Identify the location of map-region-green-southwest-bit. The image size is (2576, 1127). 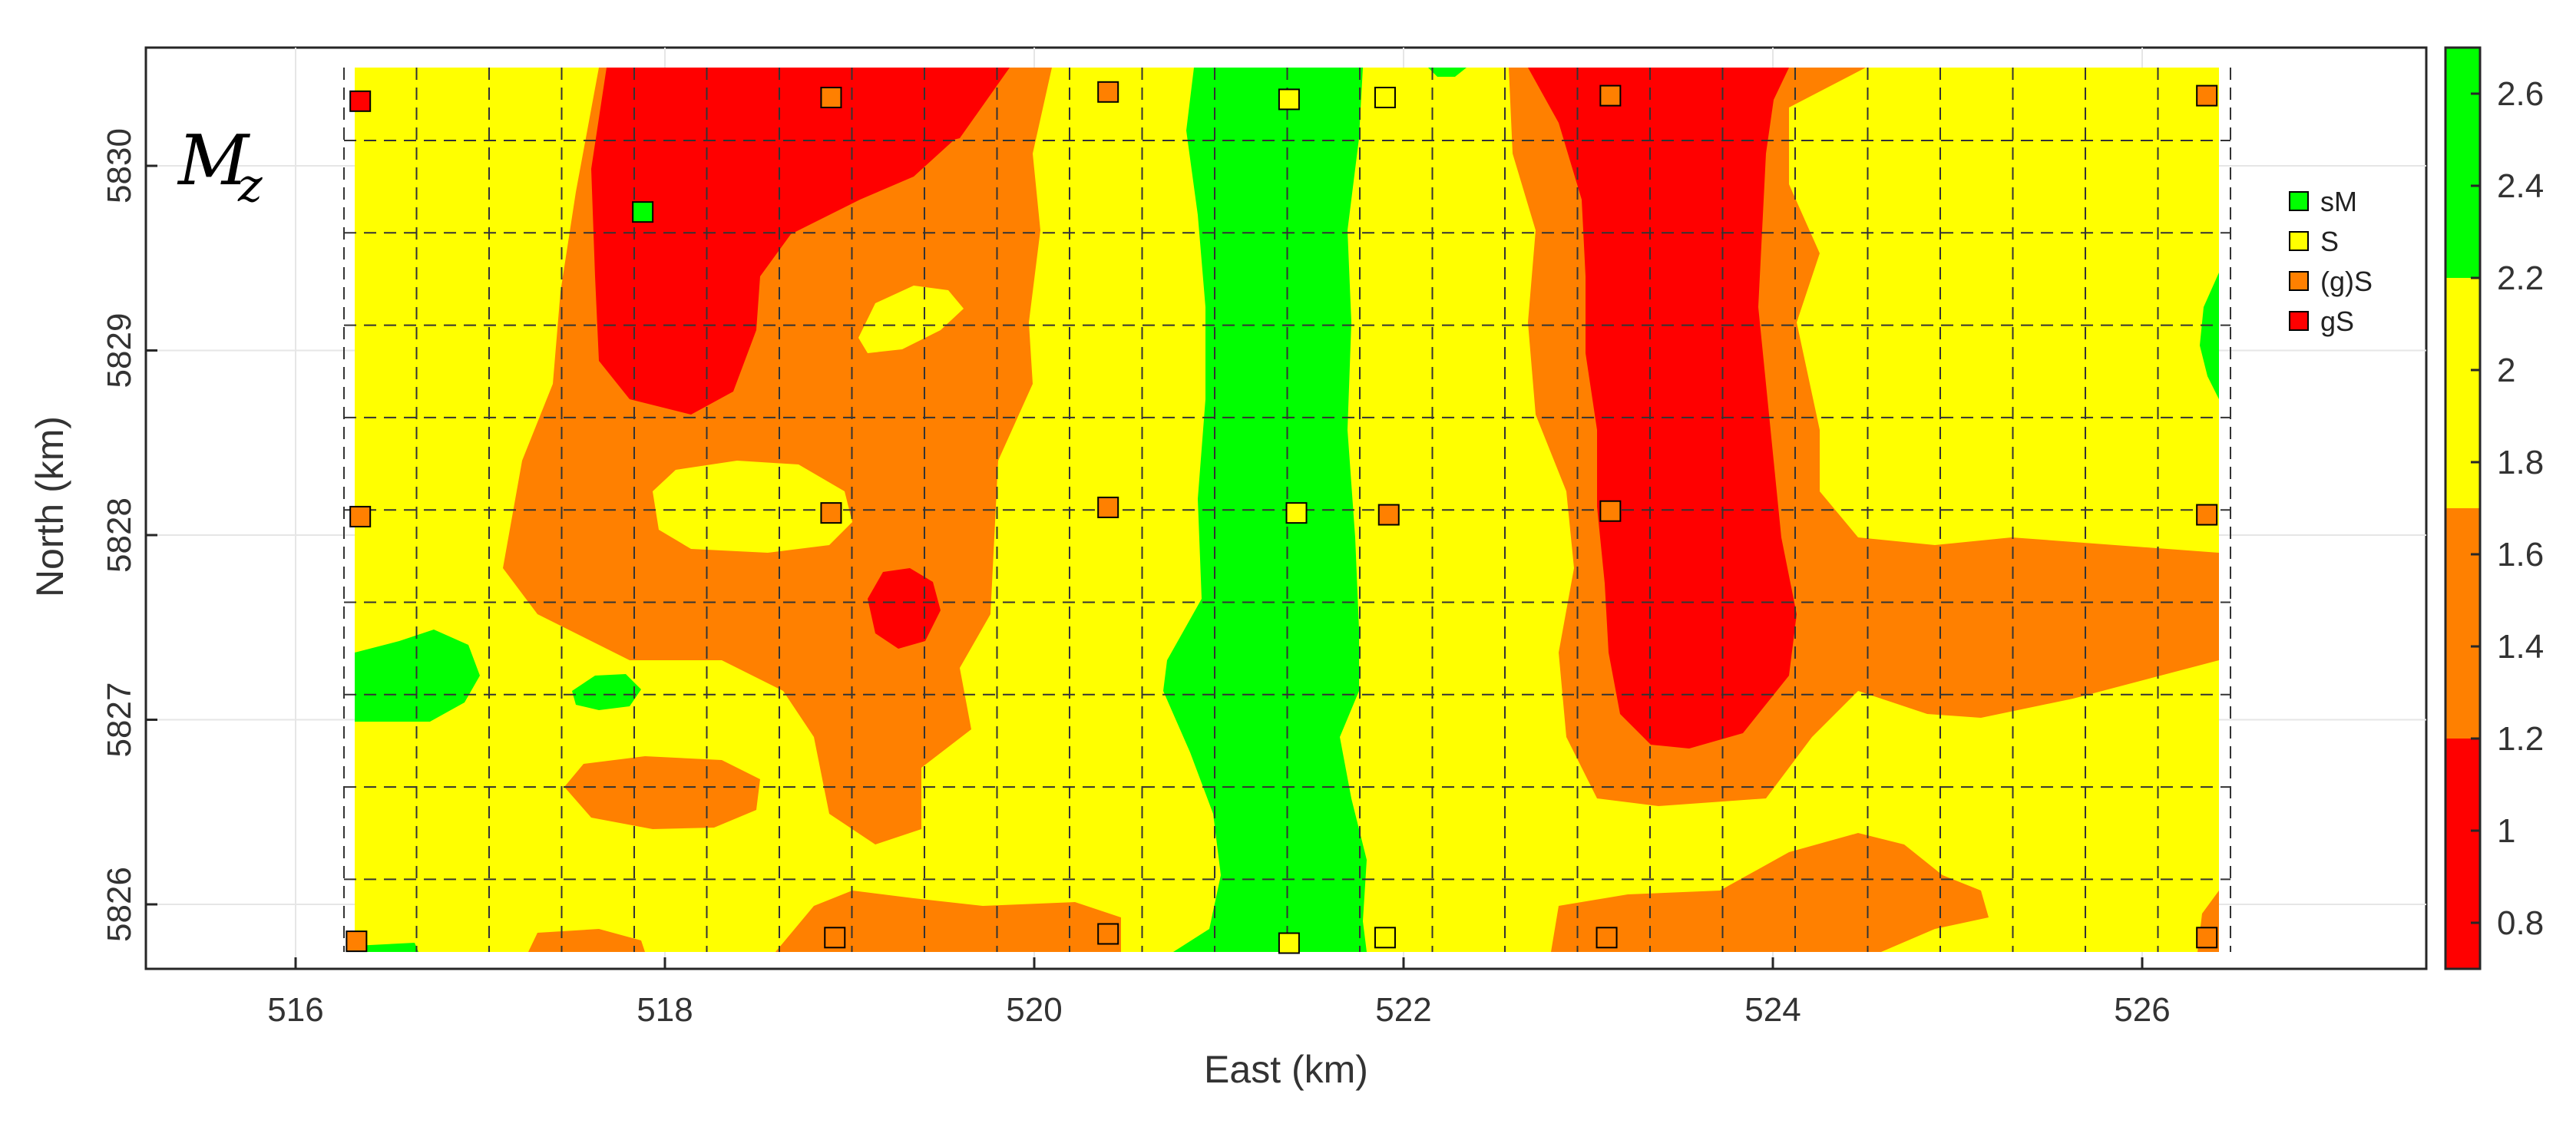
(386, 947).